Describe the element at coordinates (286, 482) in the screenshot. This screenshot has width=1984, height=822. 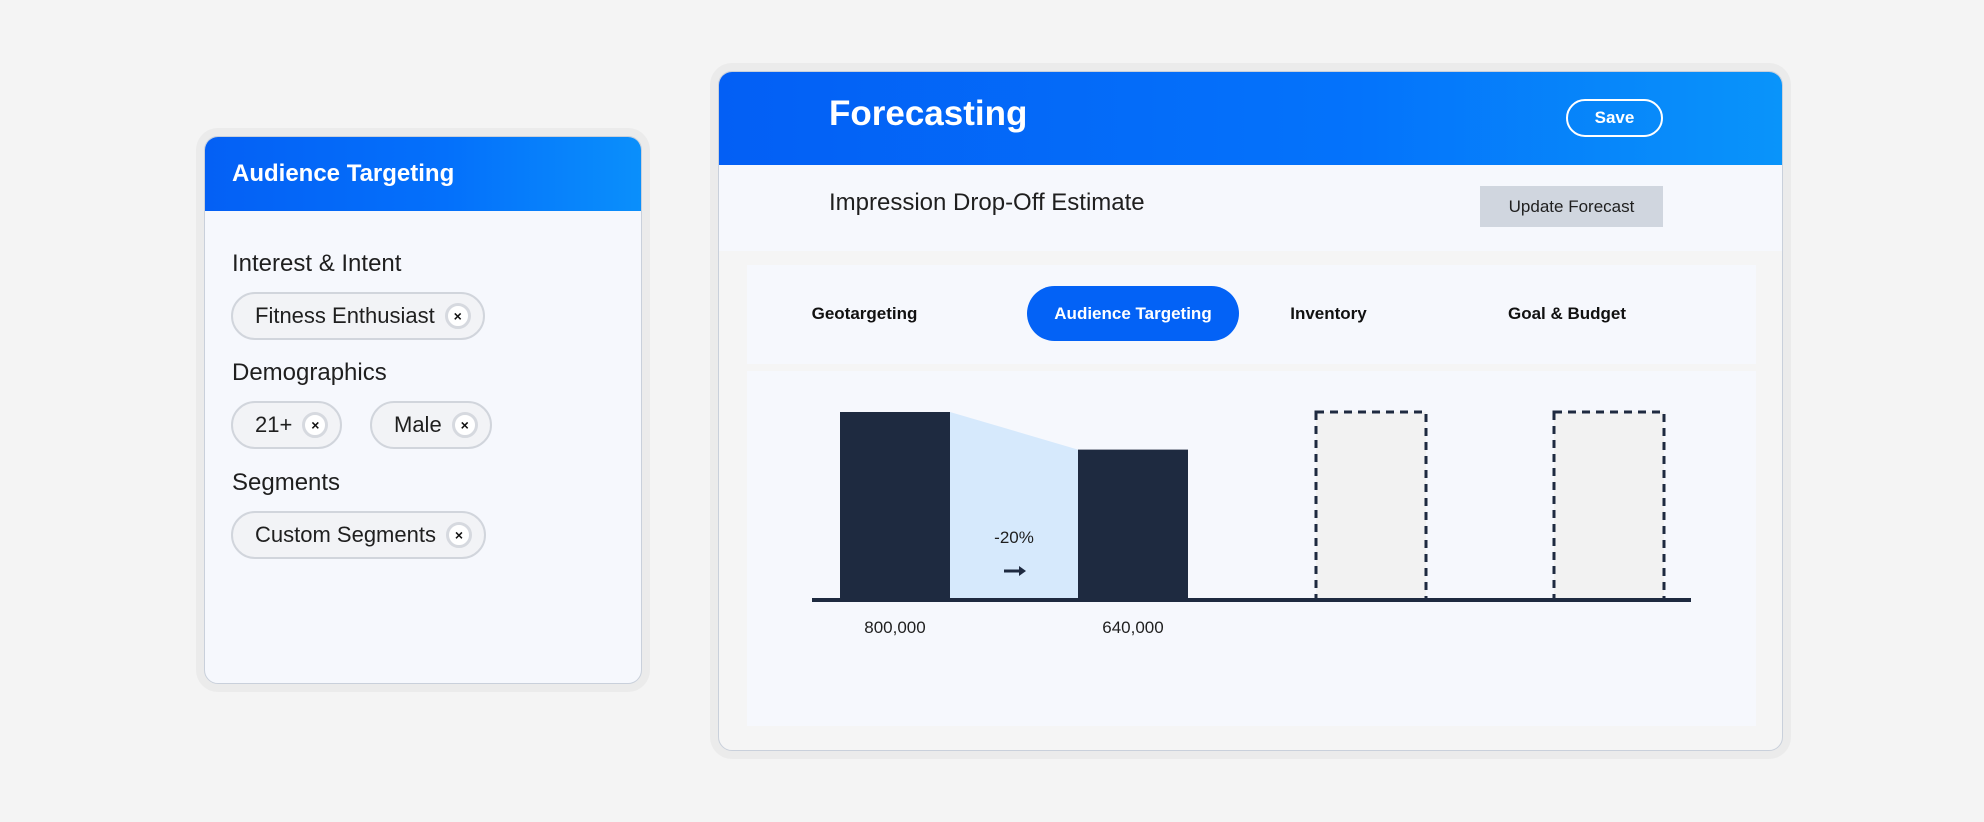
I see `section-label-segments: Segments` at that location.